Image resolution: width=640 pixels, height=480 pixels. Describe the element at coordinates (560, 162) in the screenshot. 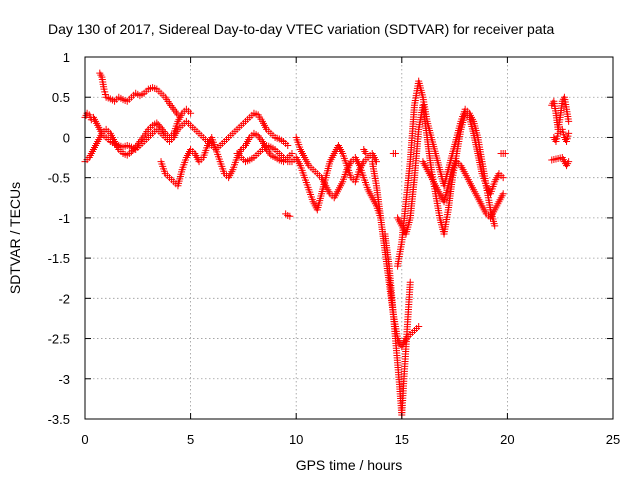

I see `series-cluster-22-23-low` at that location.